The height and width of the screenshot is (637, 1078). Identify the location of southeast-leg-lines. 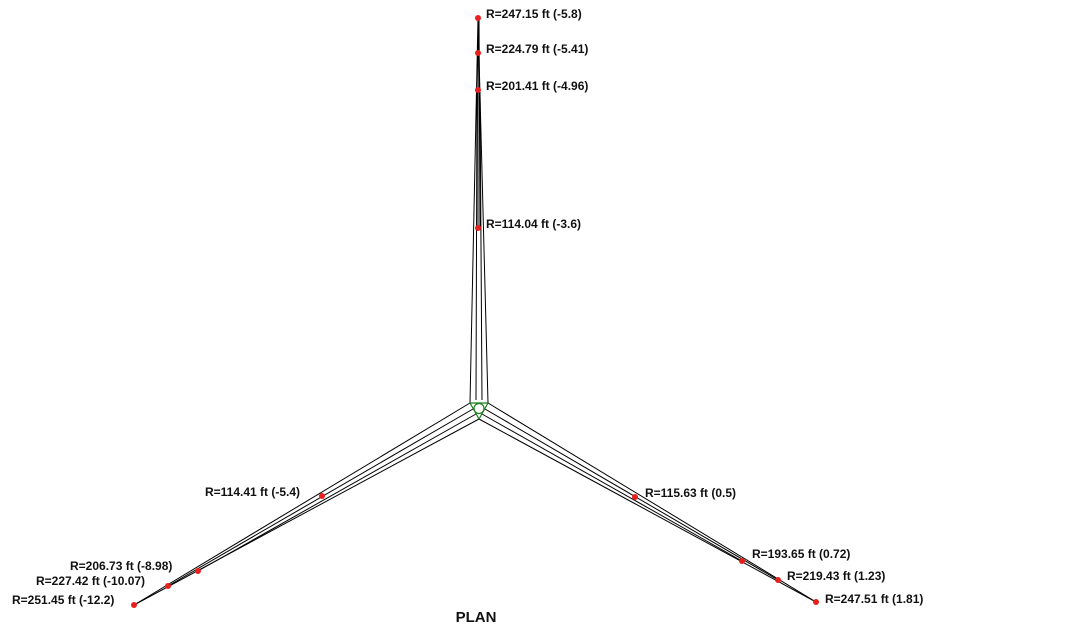
(647, 502).